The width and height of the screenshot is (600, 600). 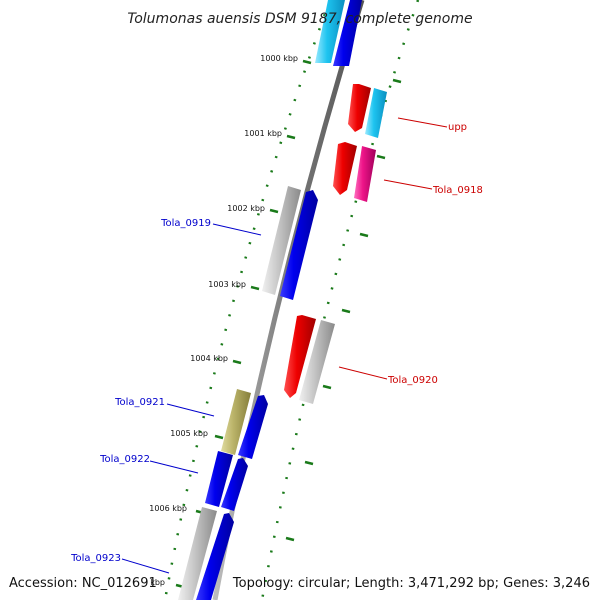 What do you see at coordinates (330, 31) in the screenshot?
I see `feature-cyan-top` at bounding box center [330, 31].